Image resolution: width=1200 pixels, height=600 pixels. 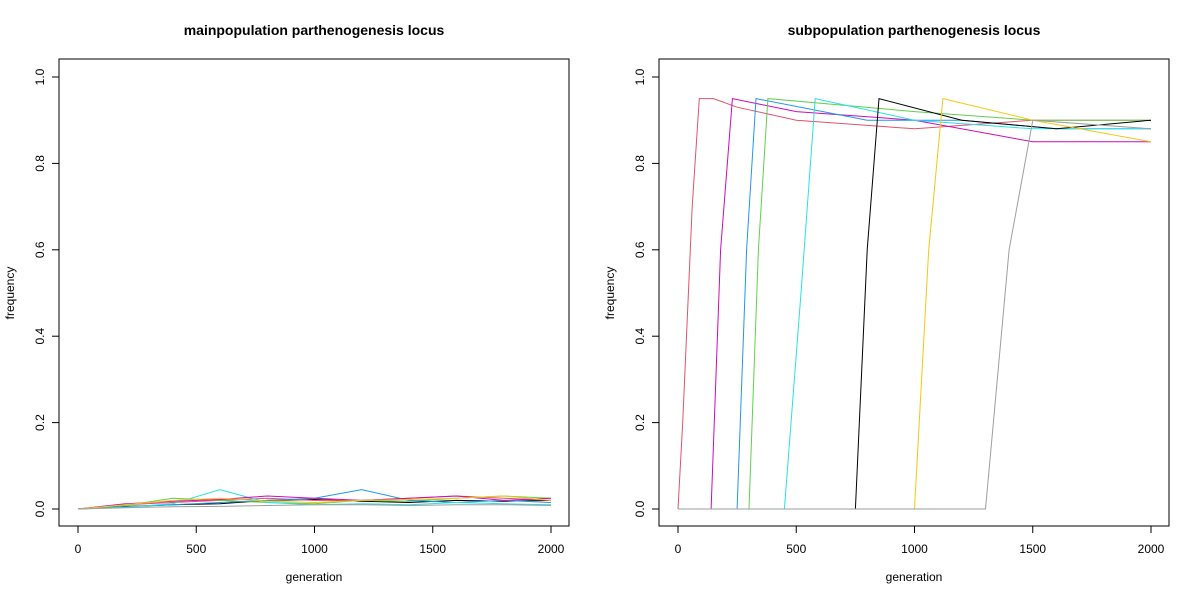 I want to click on chart-title: subpopulation parthenogenesis locus, so click(x=914, y=30).